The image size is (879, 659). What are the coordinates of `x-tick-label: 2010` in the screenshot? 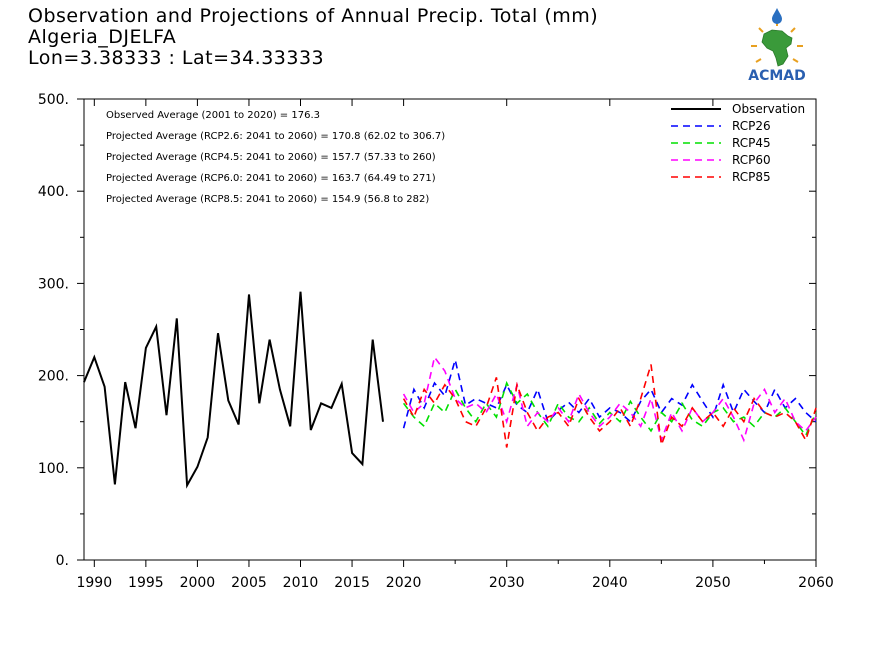 It's located at (301, 583).